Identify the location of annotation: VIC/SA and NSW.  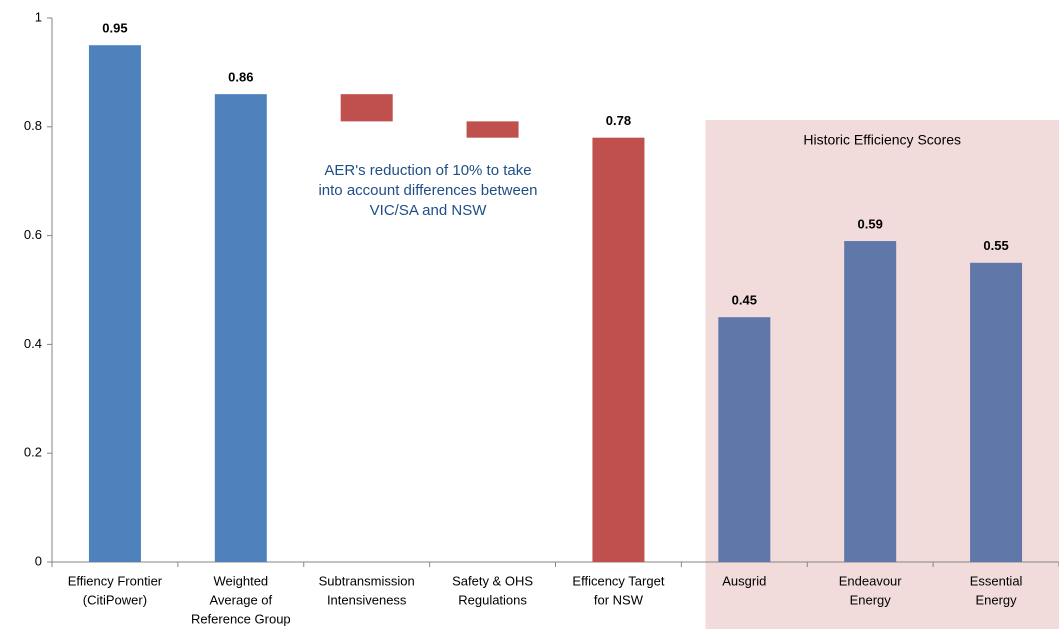
(429, 210).